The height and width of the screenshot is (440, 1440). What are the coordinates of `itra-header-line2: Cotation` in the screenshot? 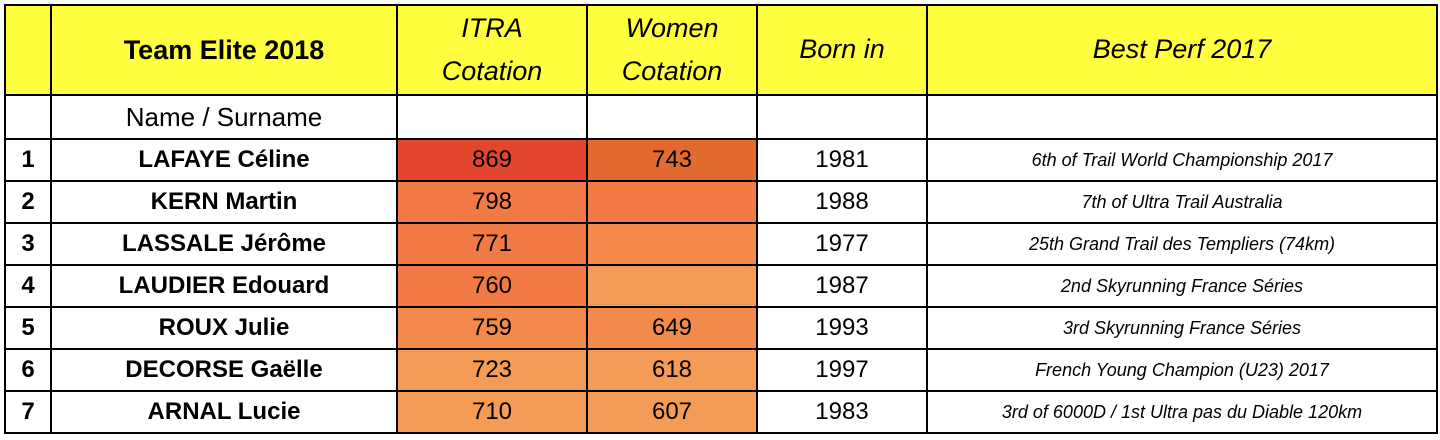 It's located at (492, 71).